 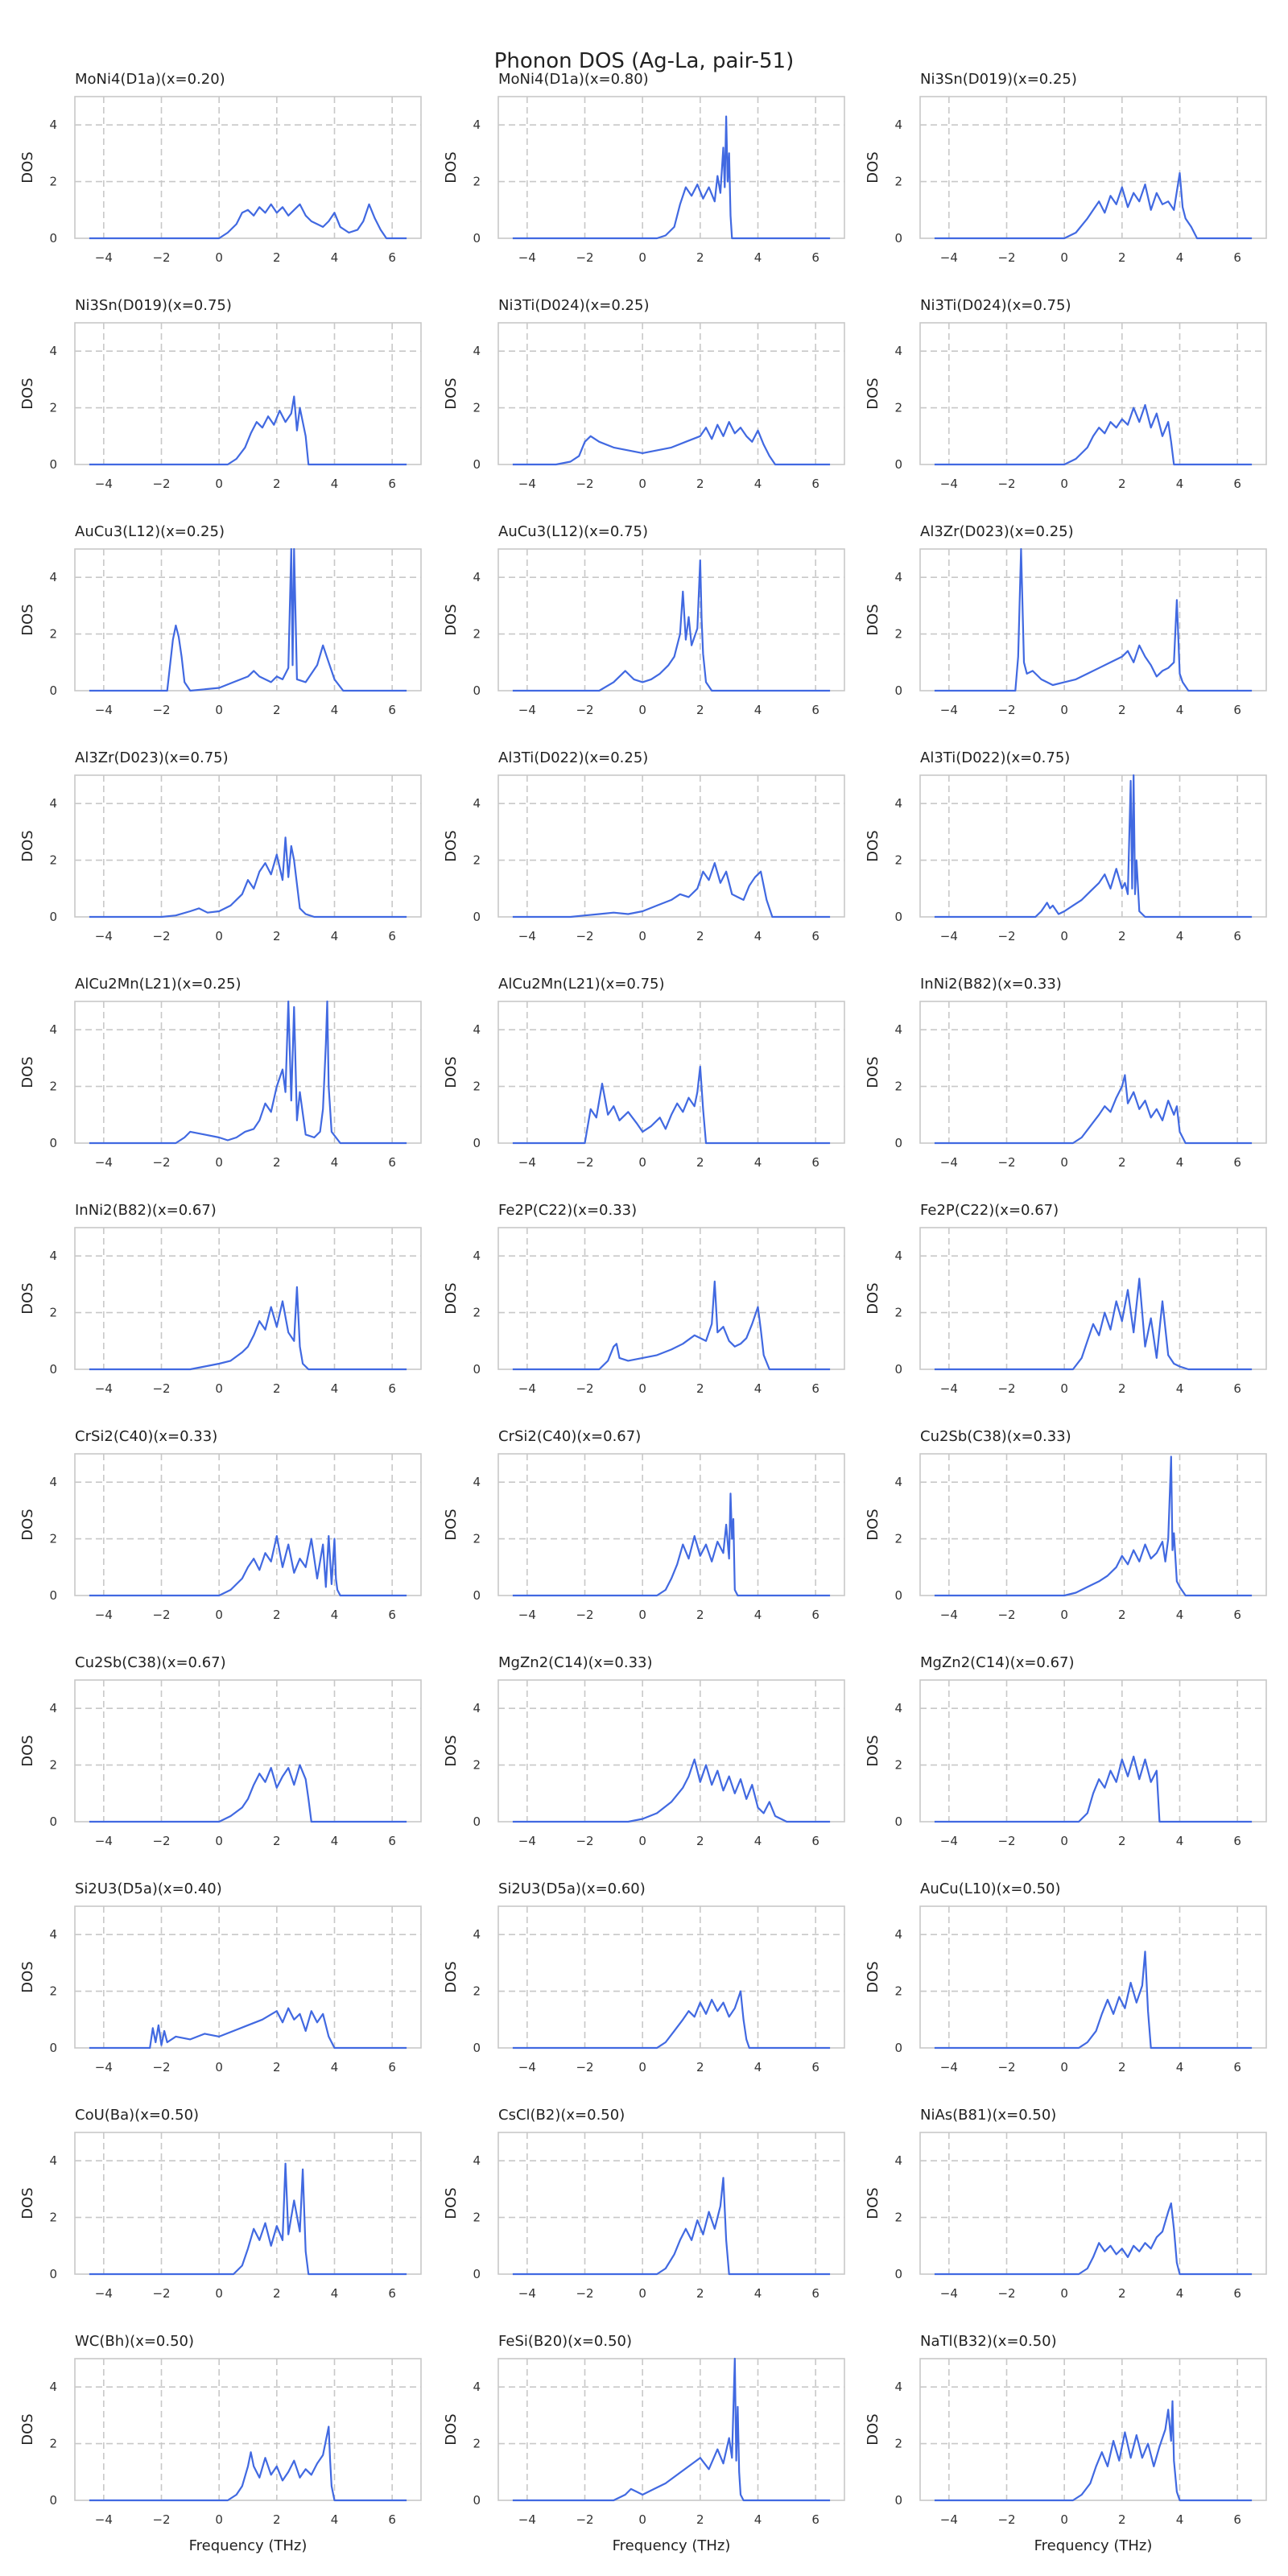 I want to click on subplot-title: AlCu2Mn(L21)(x=0.75), so click(x=581, y=984).